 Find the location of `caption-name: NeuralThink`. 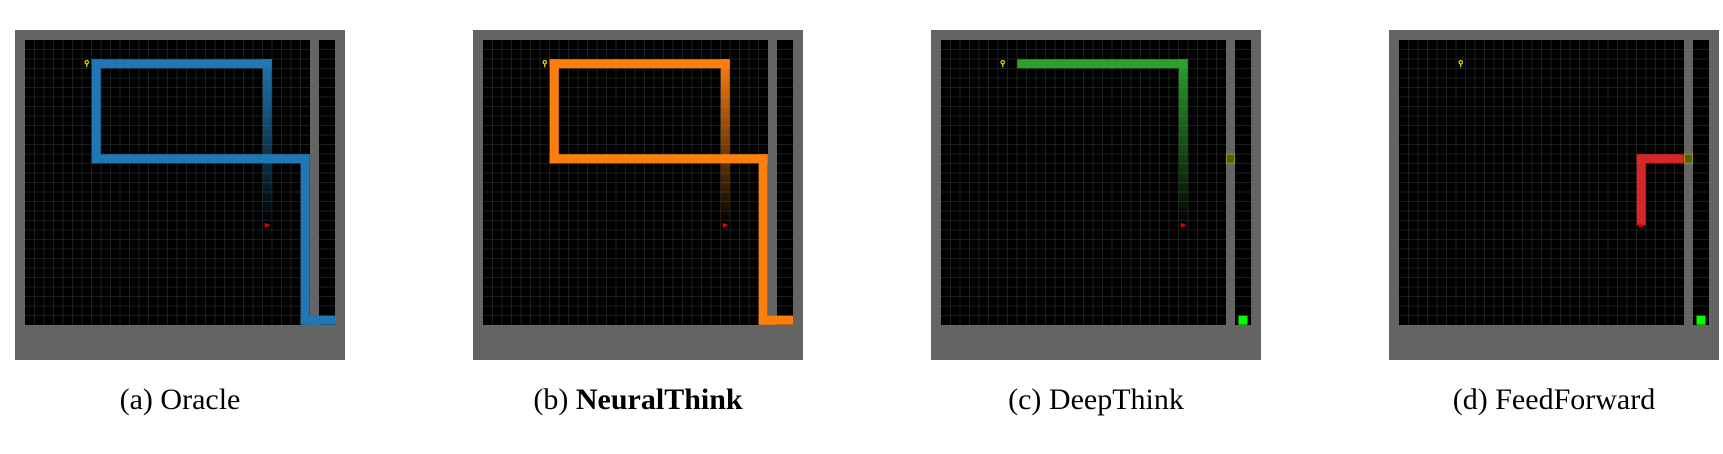

caption-name: NeuralThink is located at coordinates (659, 399).